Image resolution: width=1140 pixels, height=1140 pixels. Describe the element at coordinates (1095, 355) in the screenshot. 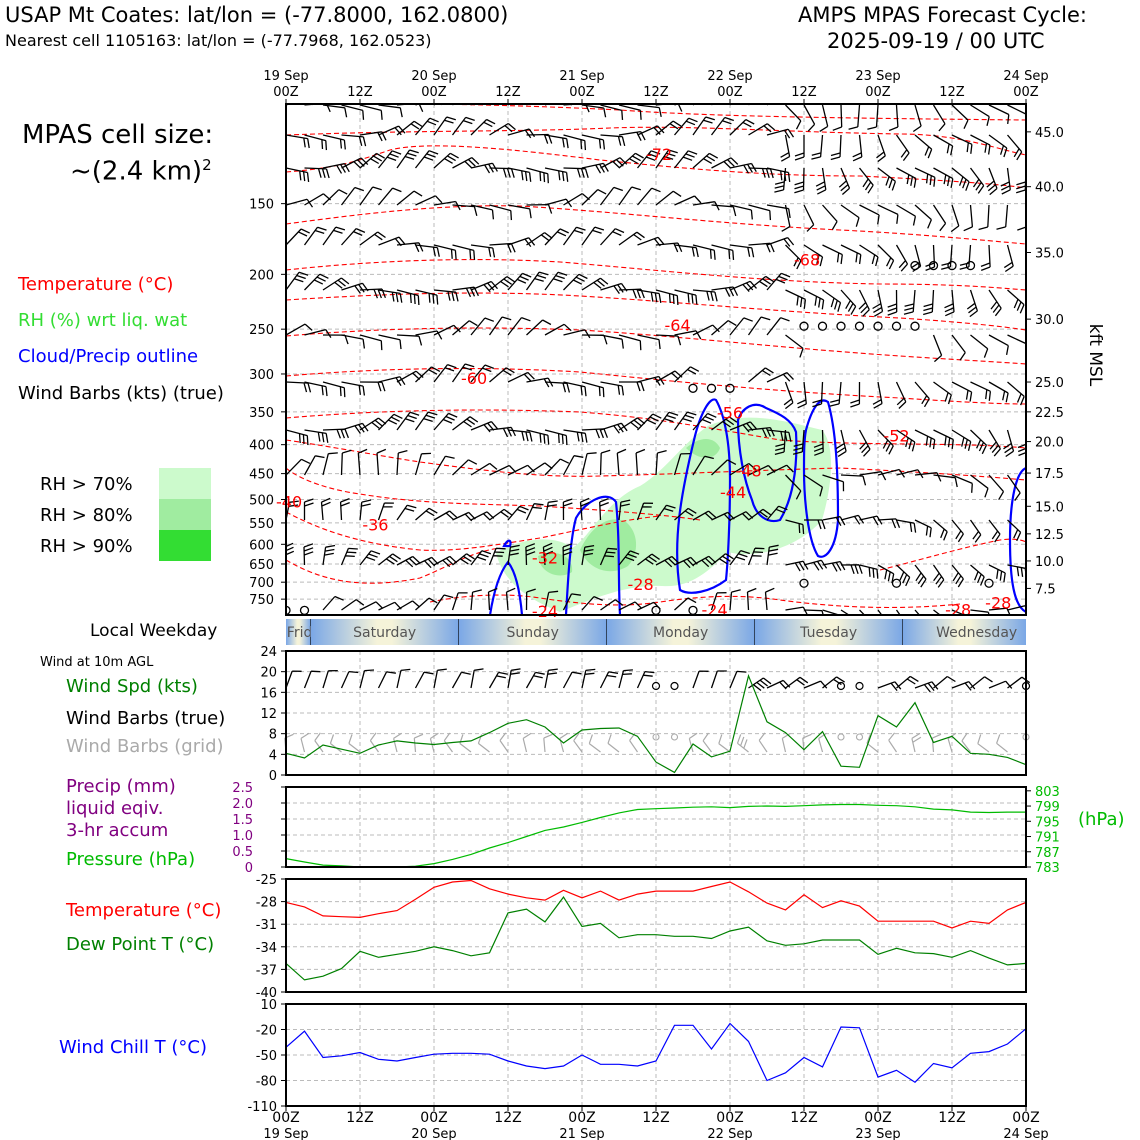

I see `height-axis-label: kft MSL` at that location.